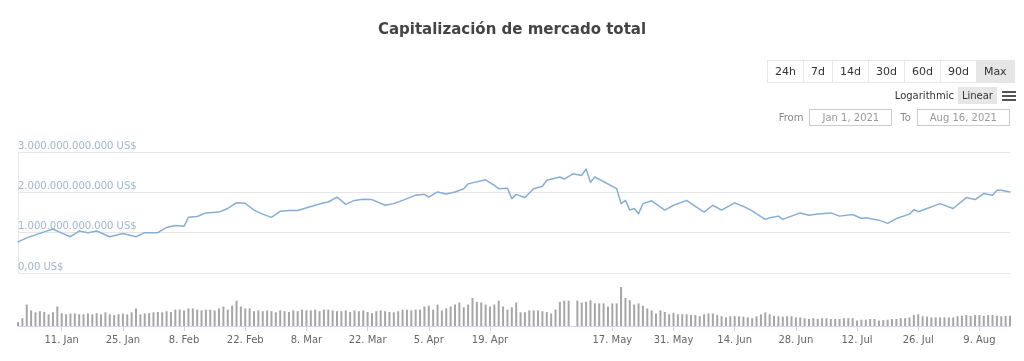 The image size is (1024, 361). What do you see at coordinates (994, 71) in the screenshot?
I see `text: Max` at bounding box center [994, 71].